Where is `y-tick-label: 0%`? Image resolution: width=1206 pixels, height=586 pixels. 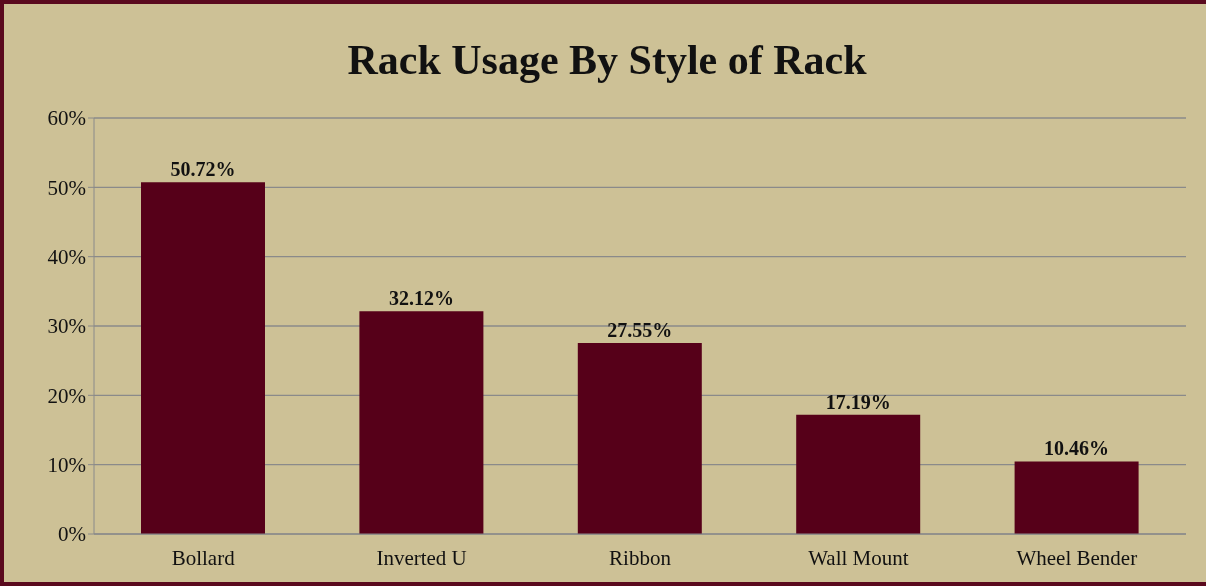 y-tick-label: 0% is located at coordinates (72, 534).